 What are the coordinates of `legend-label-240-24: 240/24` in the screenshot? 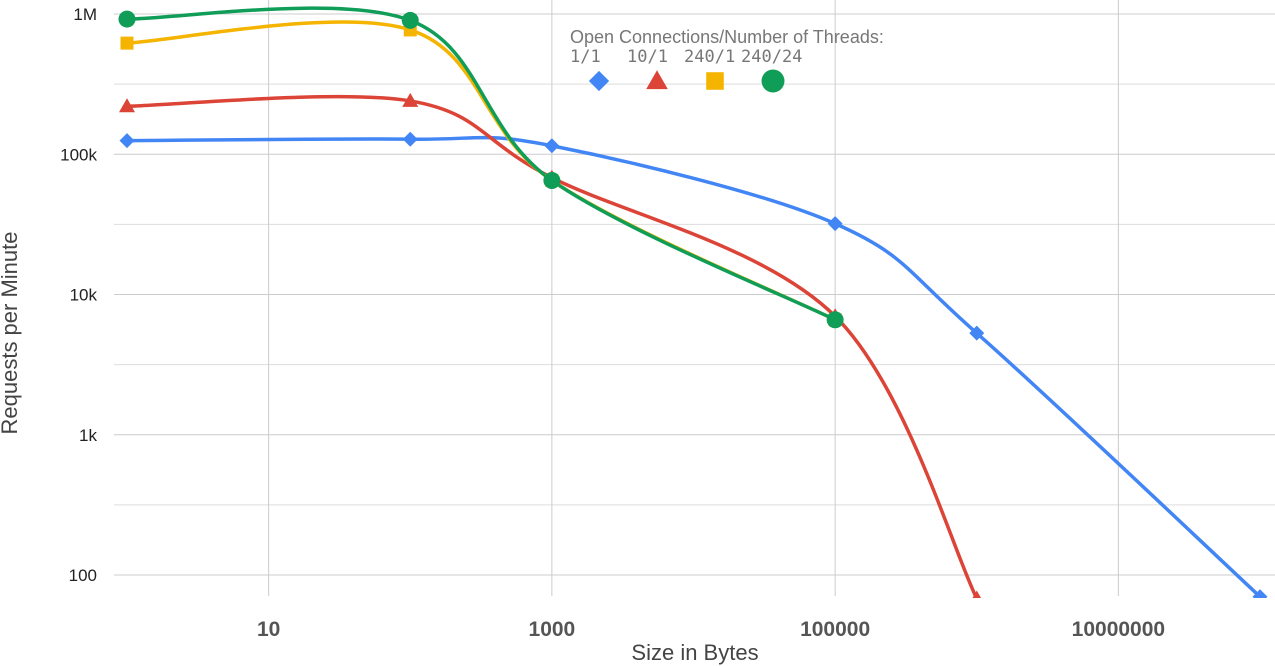 It's located at (771, 57).